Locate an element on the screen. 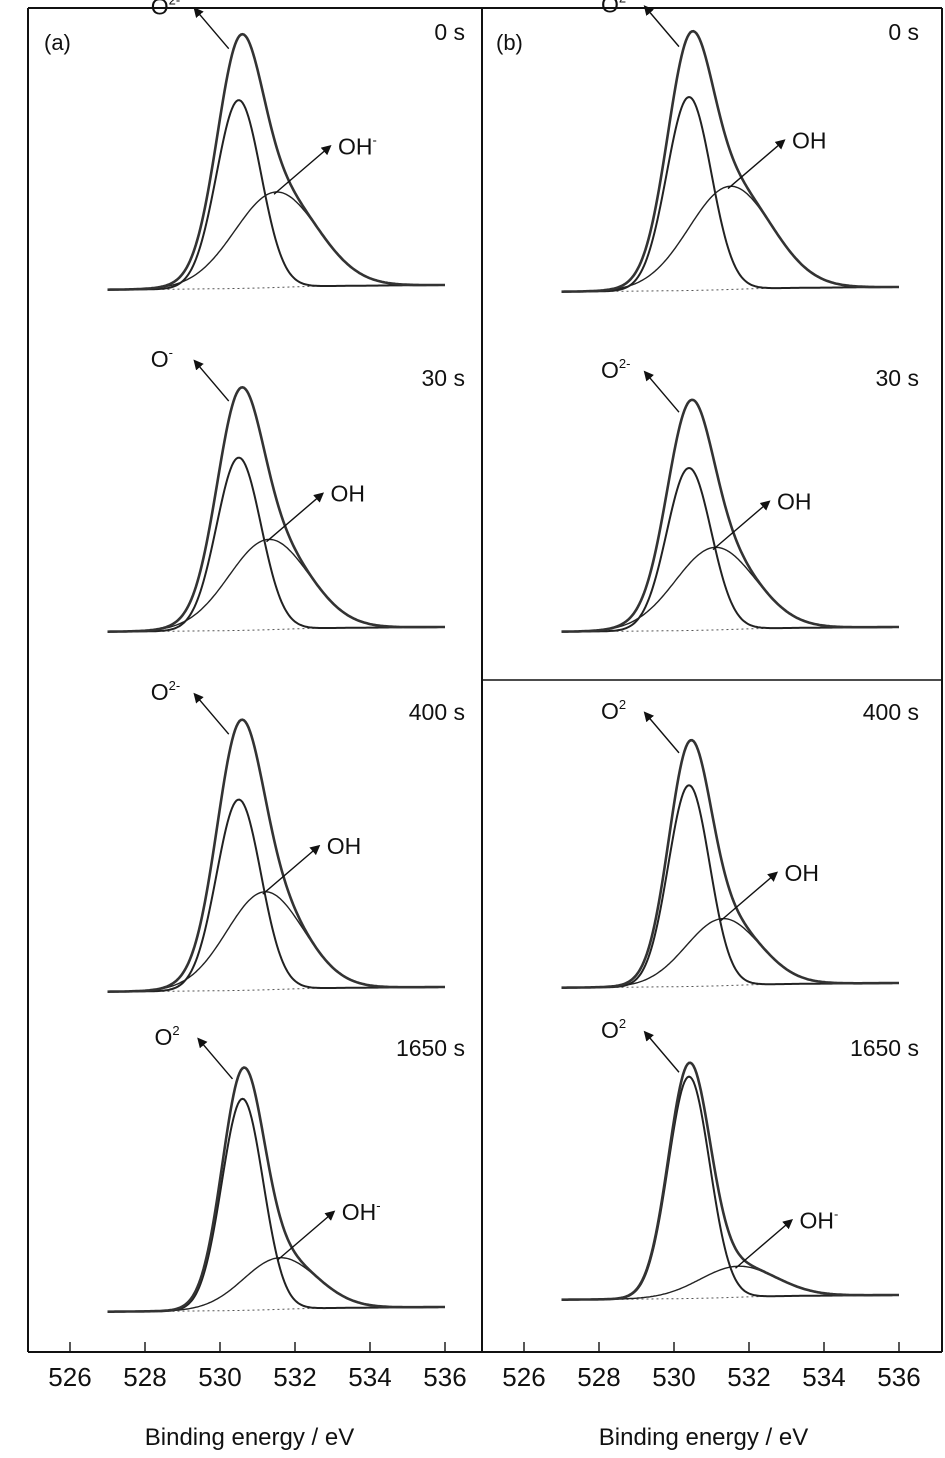 This screenshot has width=945, height=1458. spectrum-400s: 400 s O2 OH is located at coordinates (740, 843).